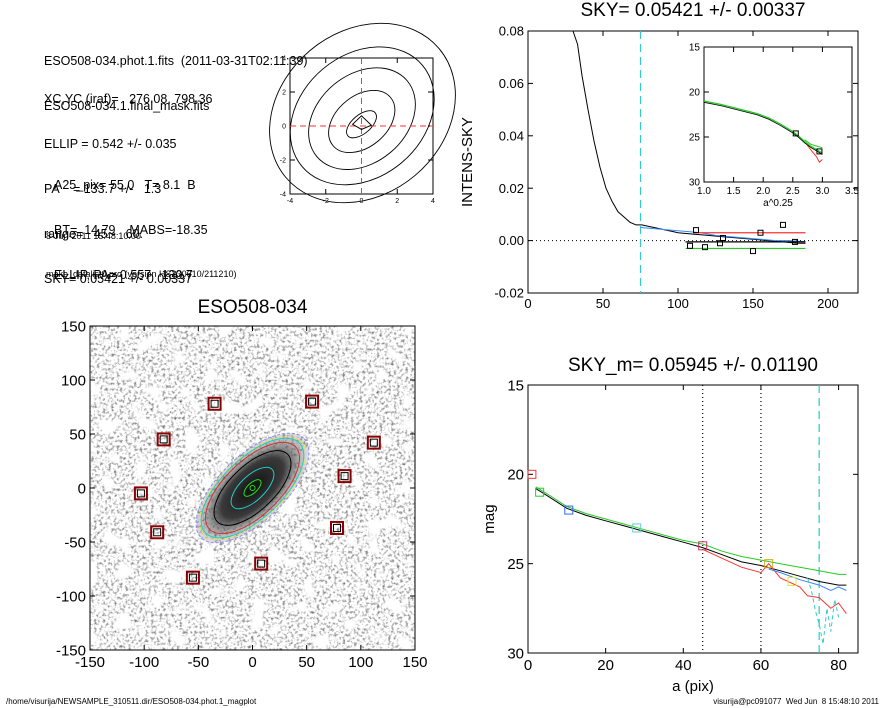 The image size is (885, 708). Describe the element at coordinates (704, 191) in the screenshot. I see `inset-xtick-label: 1.0` at that location.